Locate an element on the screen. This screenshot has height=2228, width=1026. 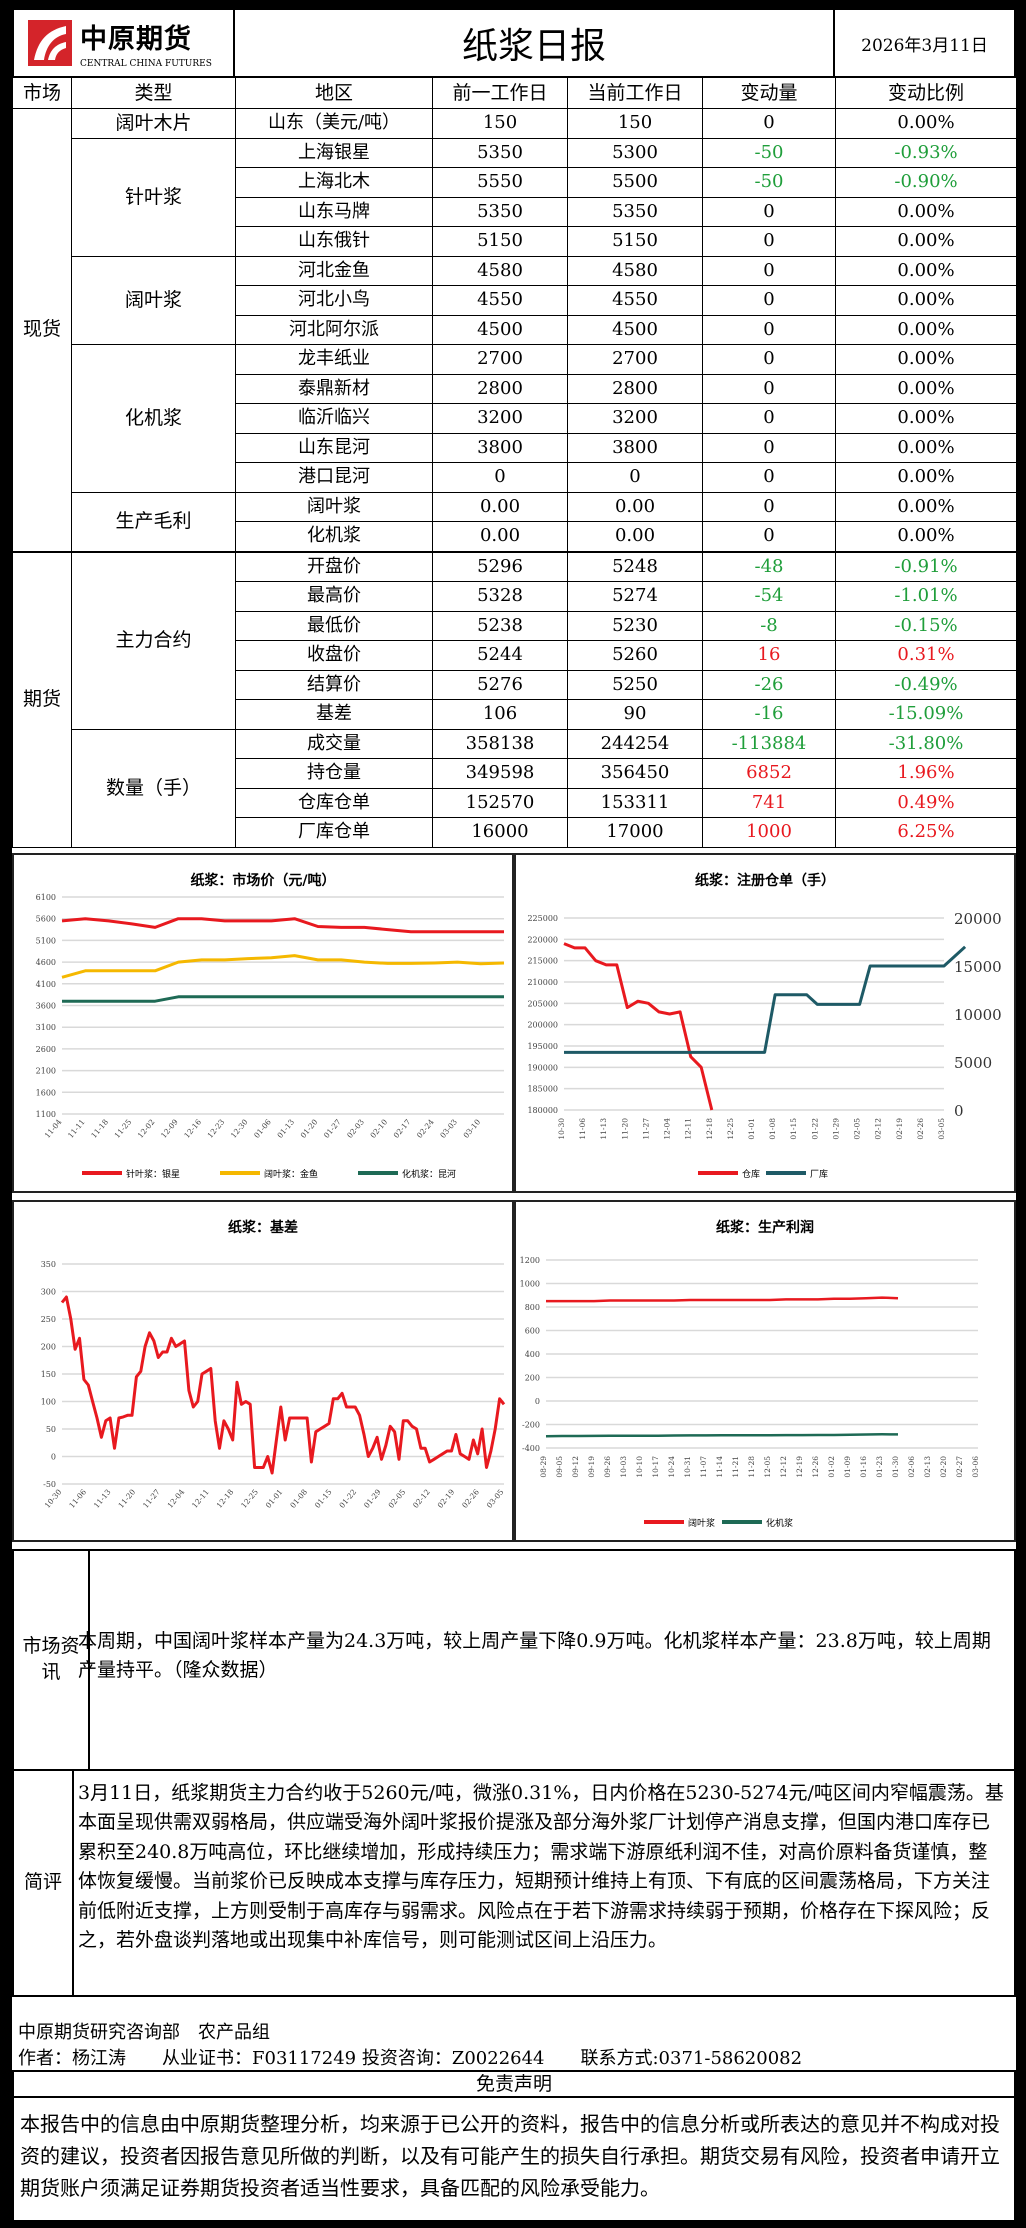
x-tick-label: 02-03 is located at coordinates (355, 1128).